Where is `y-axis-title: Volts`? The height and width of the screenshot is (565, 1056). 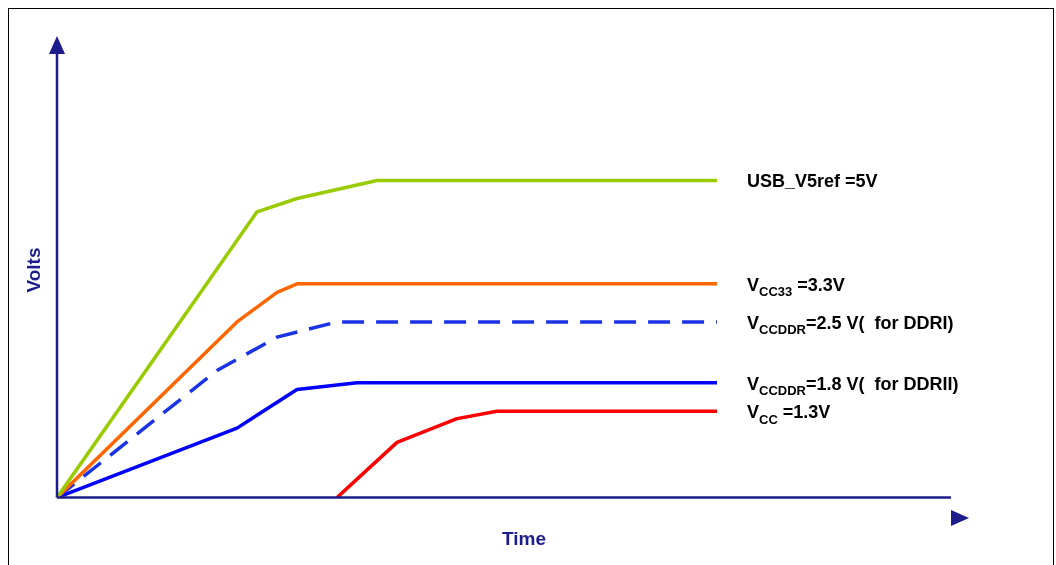
y-axis-title: Volts is located at coordinates (34, 270).